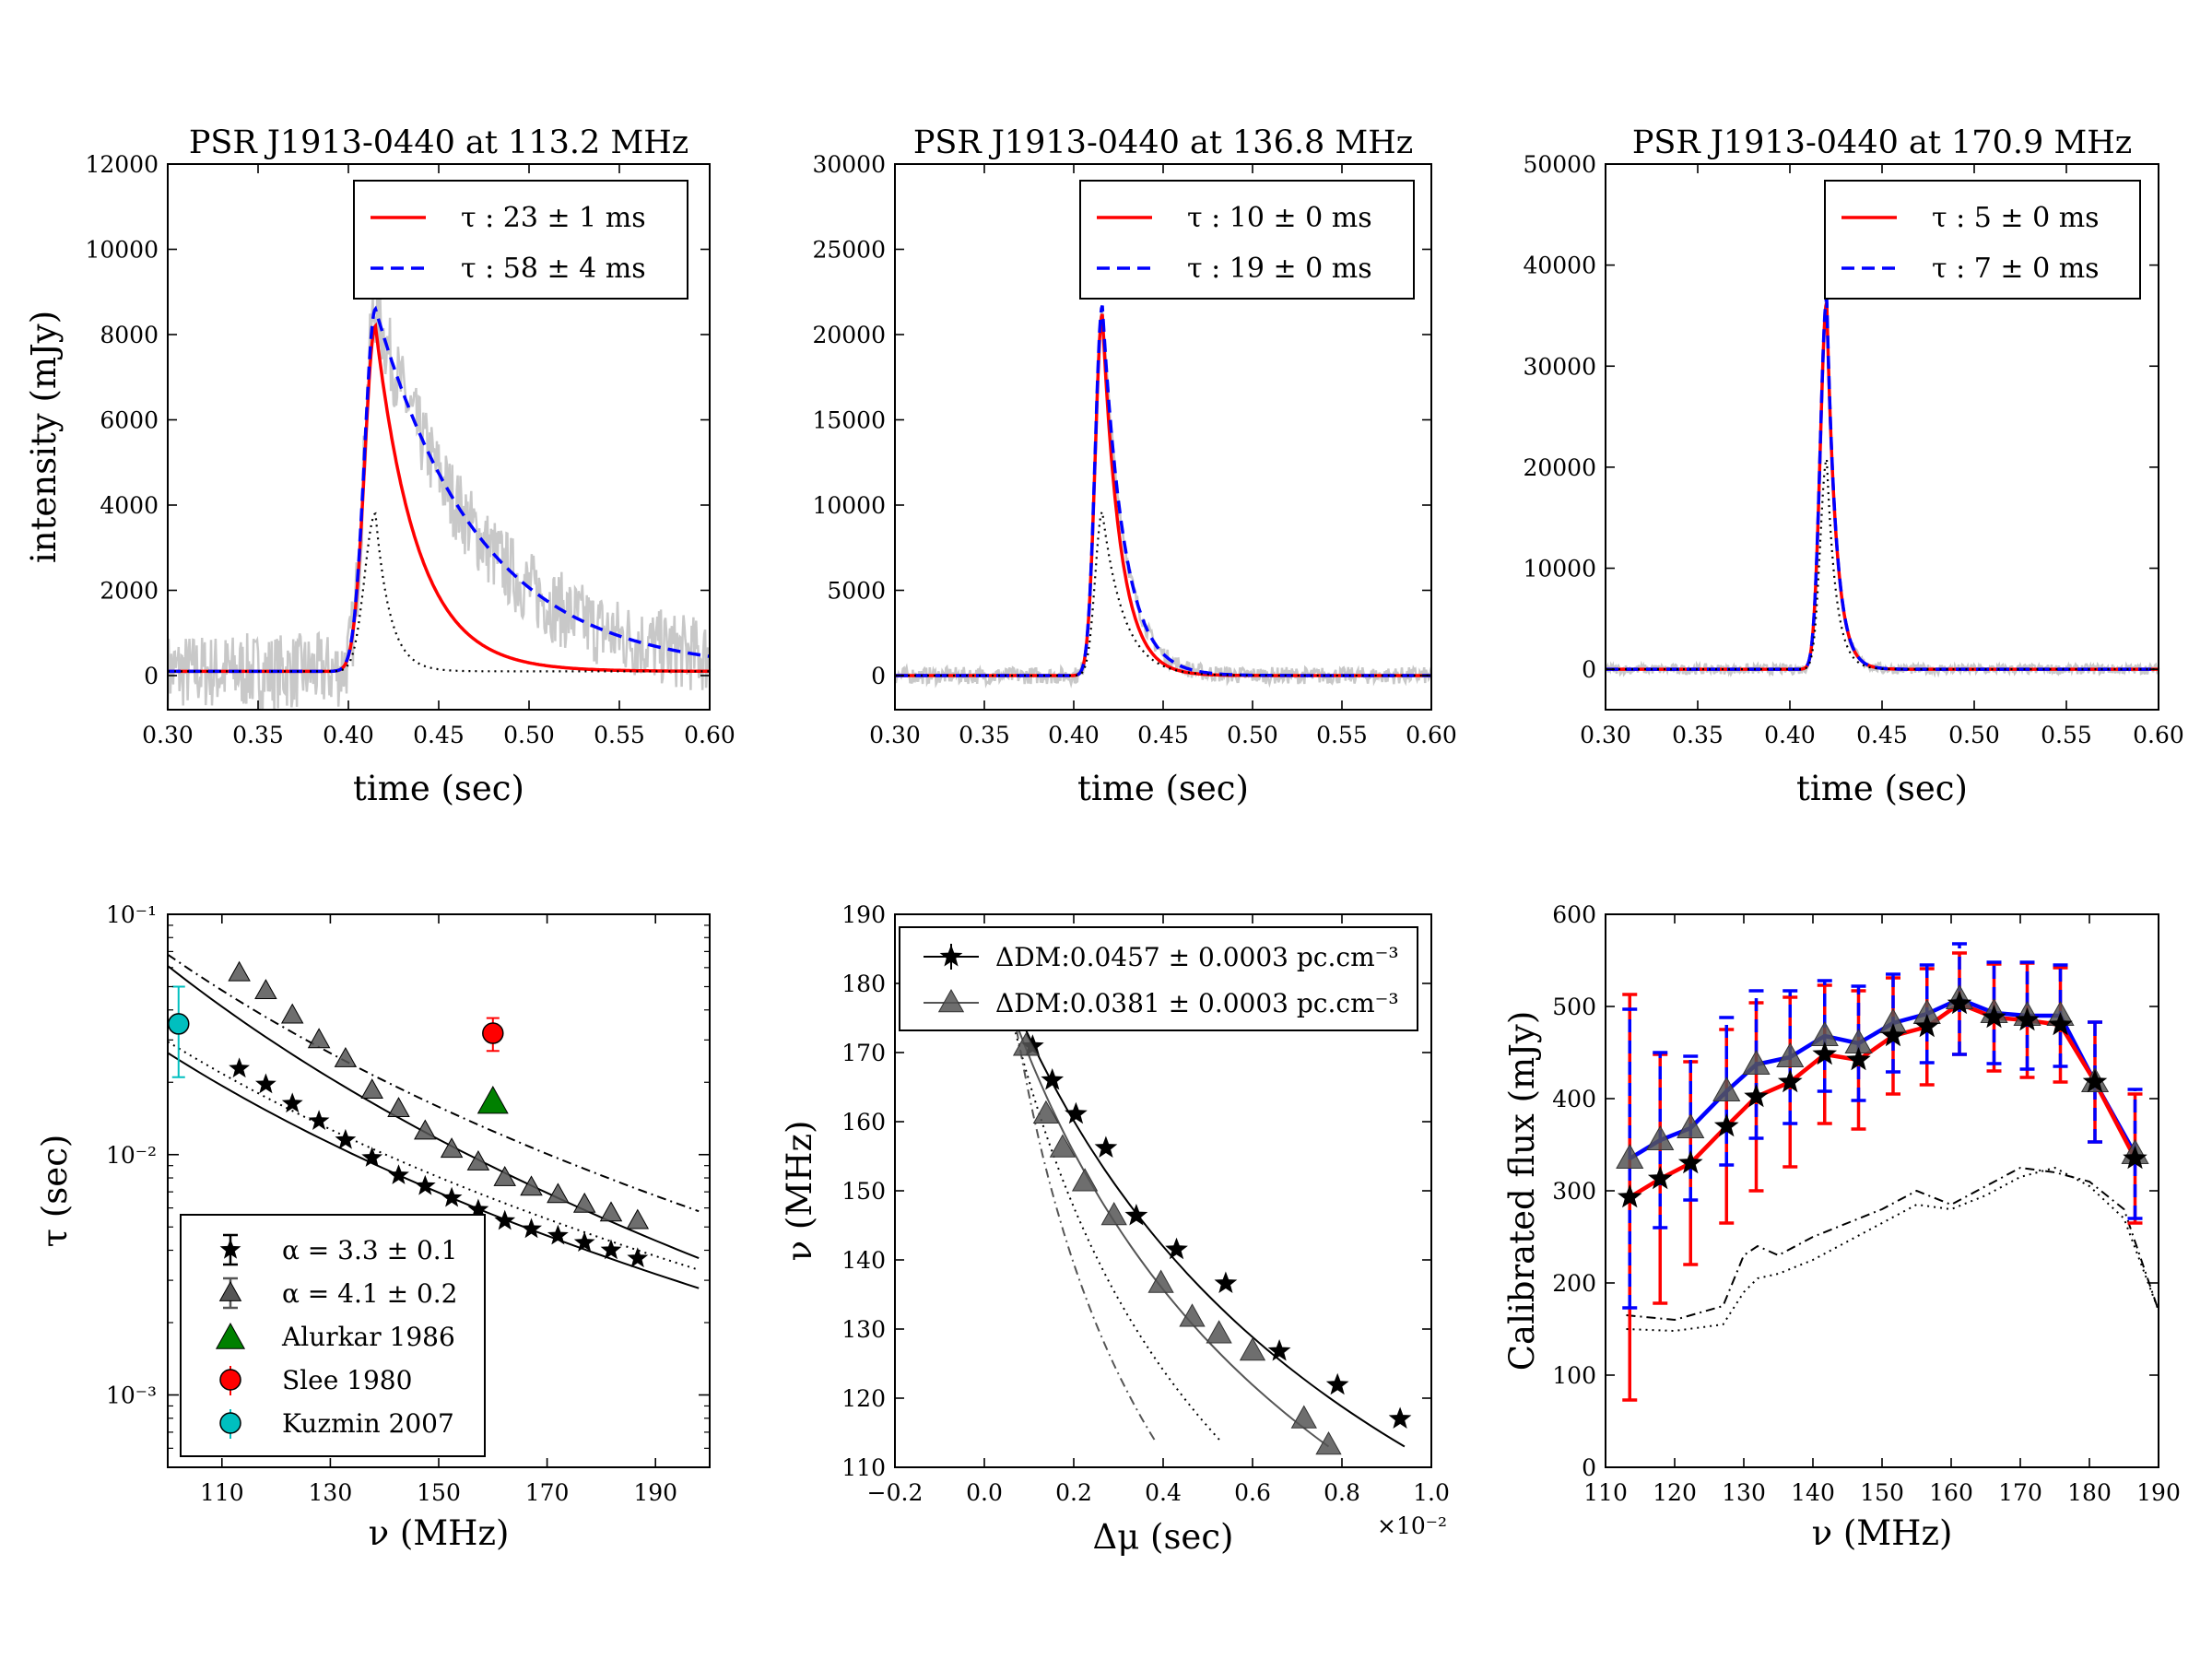 This screenshot has width=2212, height=1659. What do you see at coordinates (1162, 1537) in the screenshot?
I see `xlabel-delta-mu: Δμ (sec)` at bounding box center [1162, 1537].